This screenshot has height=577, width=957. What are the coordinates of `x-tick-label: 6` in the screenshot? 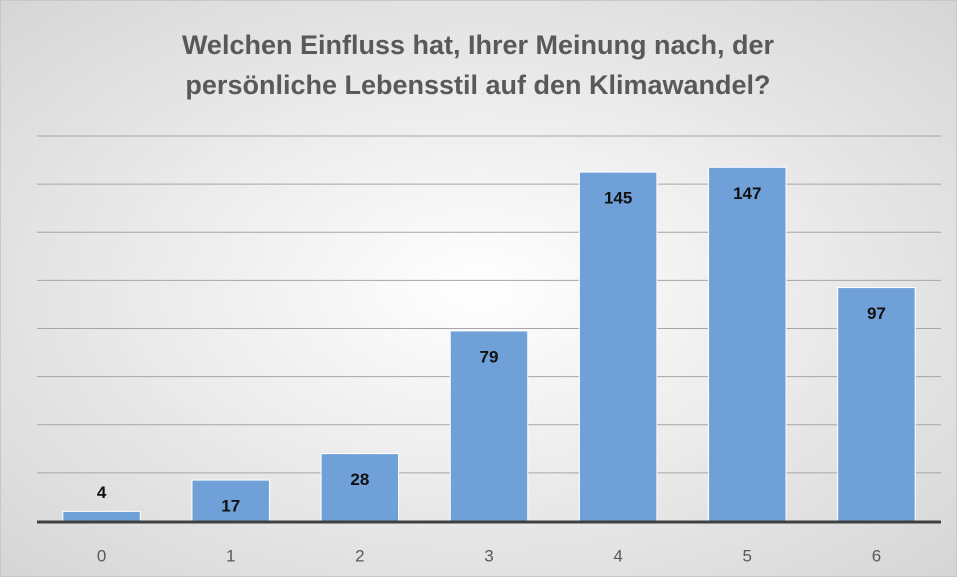 It's located at (876, 555).